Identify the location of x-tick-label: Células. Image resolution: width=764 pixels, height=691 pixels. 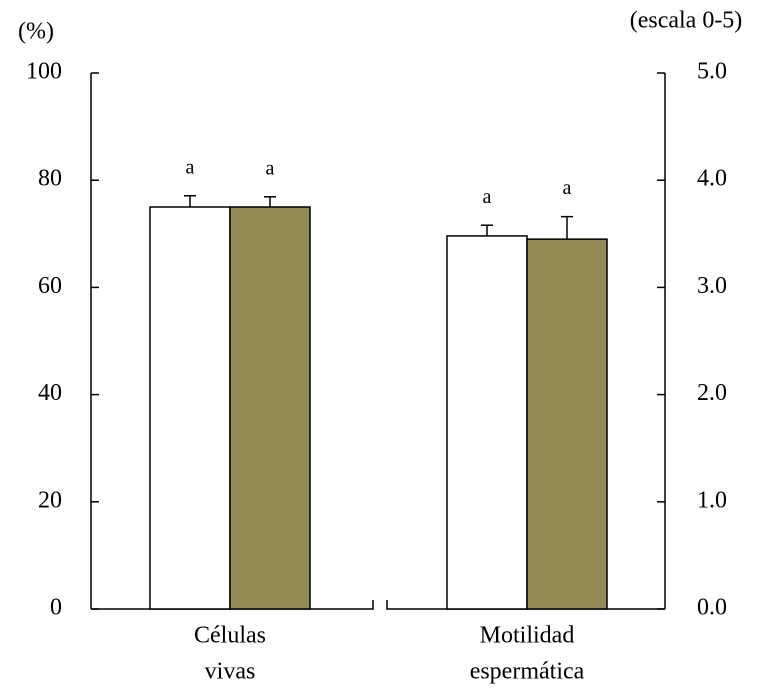
(230, 636).